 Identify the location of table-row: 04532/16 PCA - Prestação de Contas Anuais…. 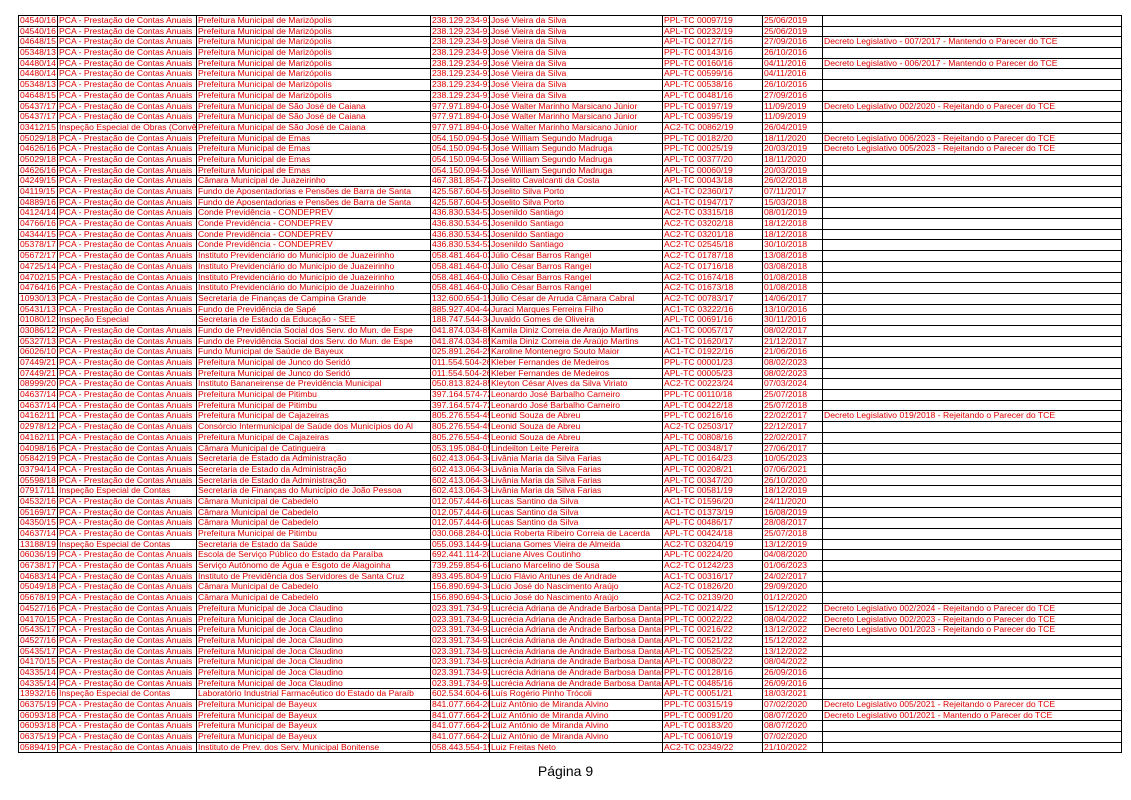
(570, 501).